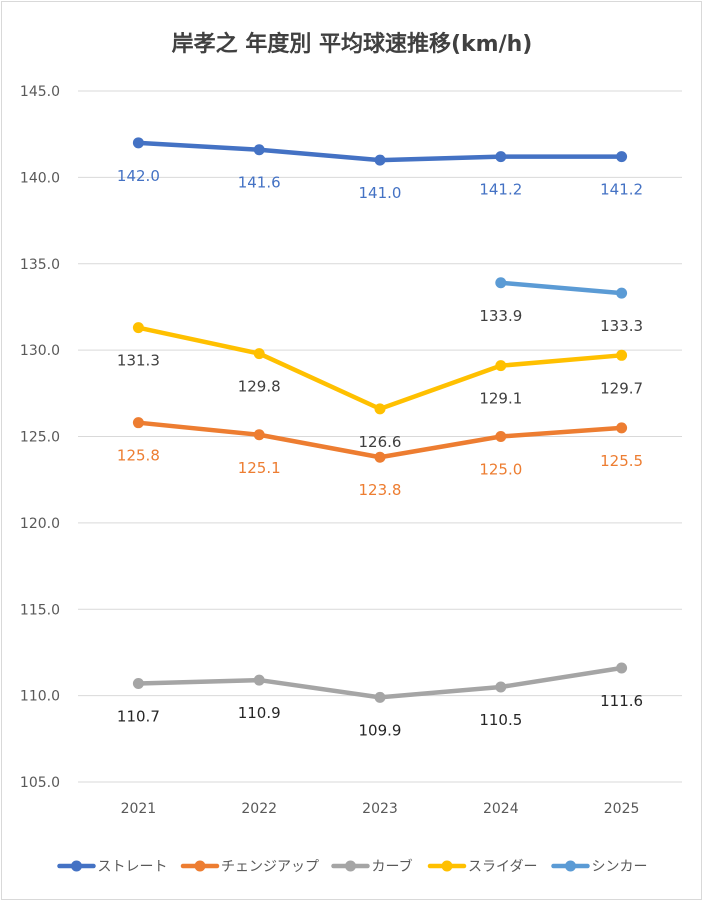 This screenshot has width=705, height=903. What do you see at coordinates (621, 461) in the screenshot?
I see `data-label: 125.5` at bounding box center [621, 461].